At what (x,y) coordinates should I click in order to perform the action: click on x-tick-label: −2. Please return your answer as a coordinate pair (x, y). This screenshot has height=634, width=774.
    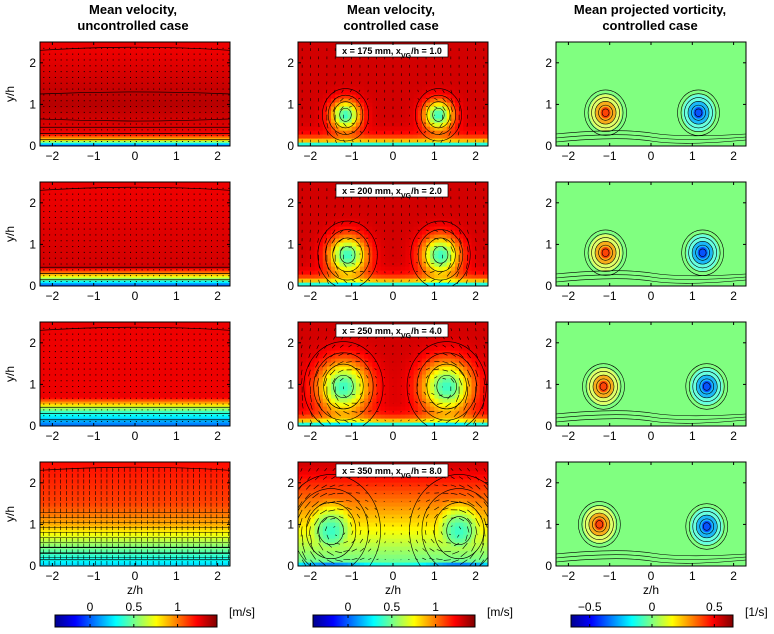
    Looking at the image, I should click on (53, 296).